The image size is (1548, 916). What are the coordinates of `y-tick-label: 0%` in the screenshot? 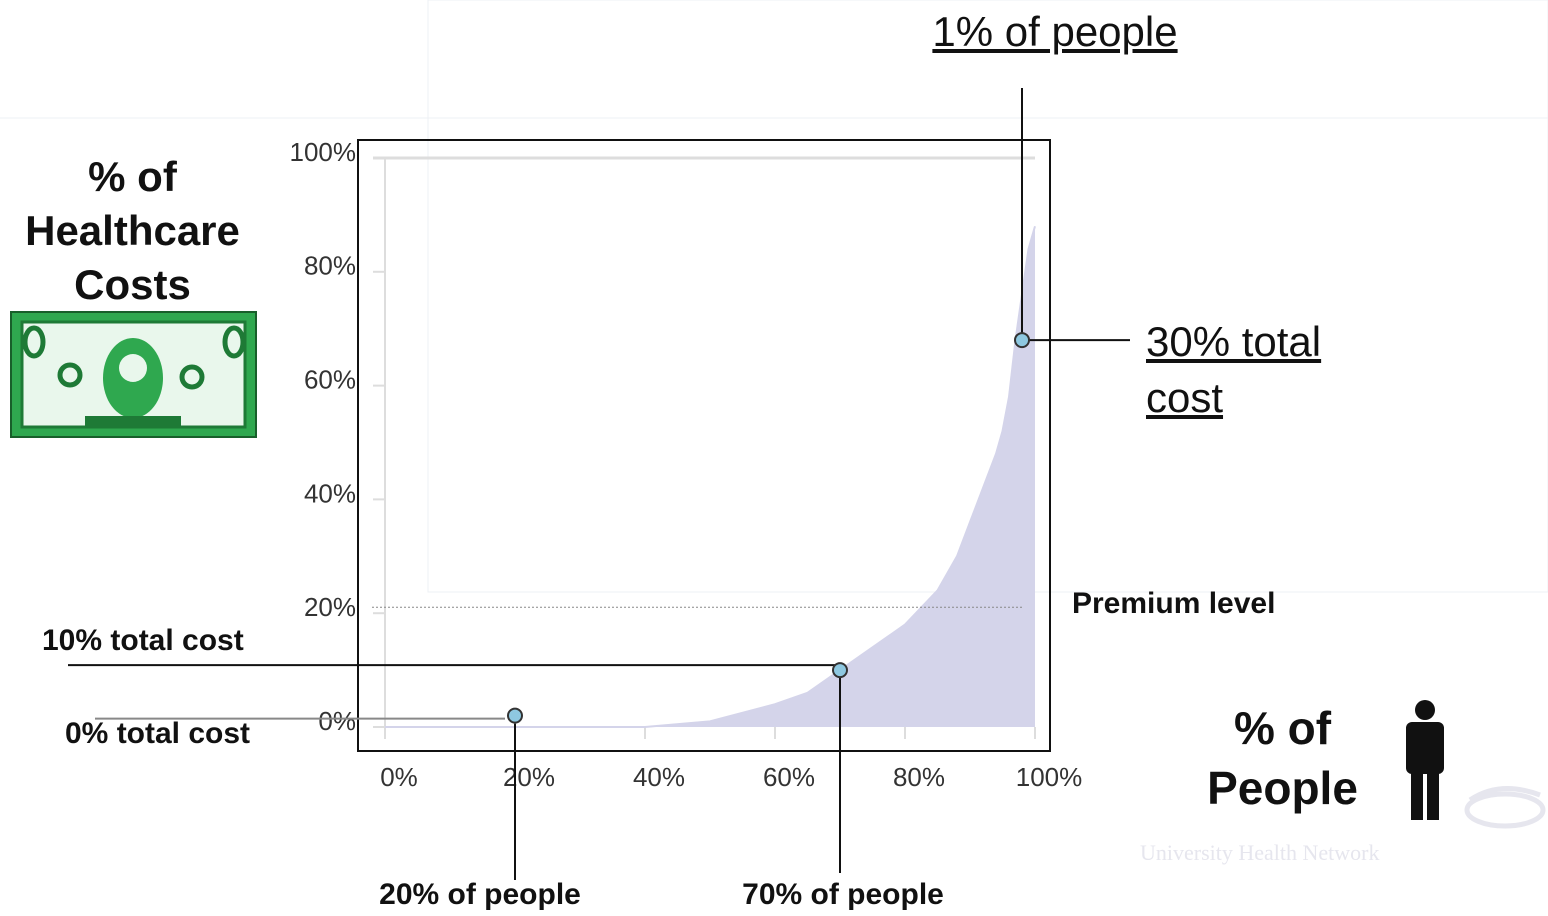 It's located at (337, 721).